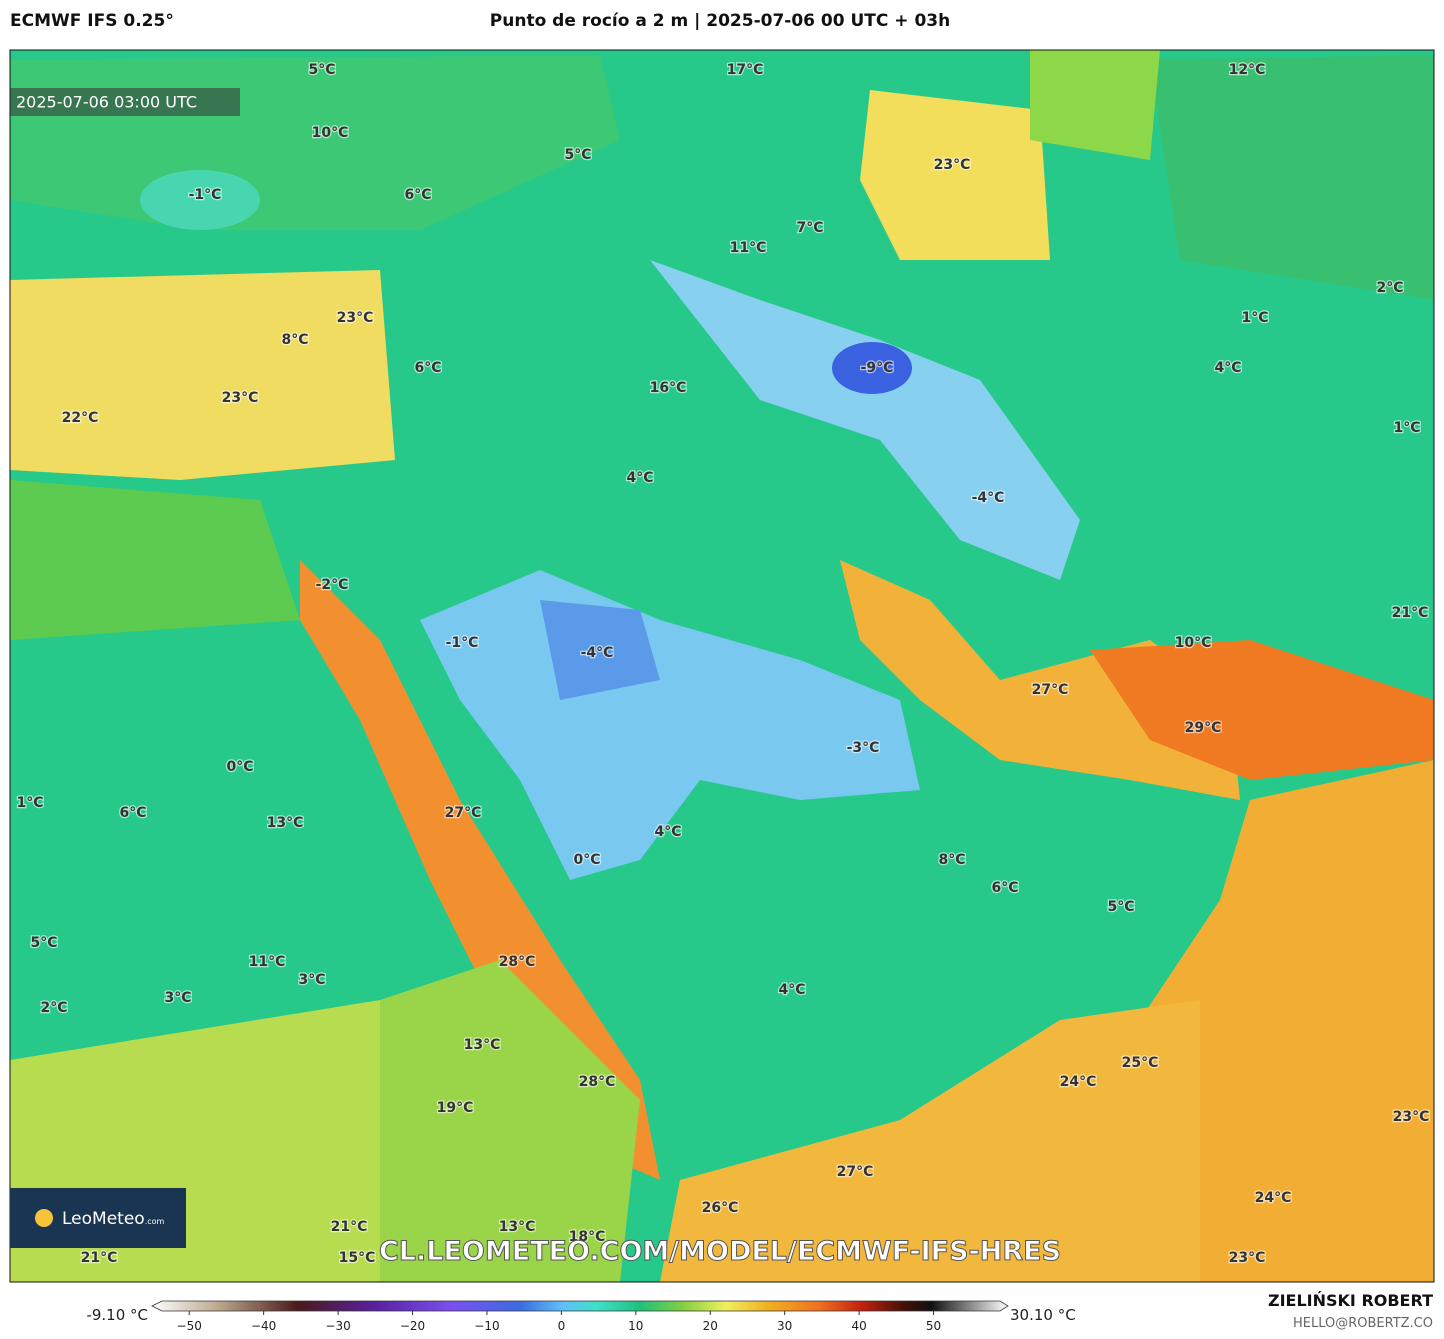 The image size is (1444, 1339). I want to click on temperature-label: 19°C, so click(455, 1108).